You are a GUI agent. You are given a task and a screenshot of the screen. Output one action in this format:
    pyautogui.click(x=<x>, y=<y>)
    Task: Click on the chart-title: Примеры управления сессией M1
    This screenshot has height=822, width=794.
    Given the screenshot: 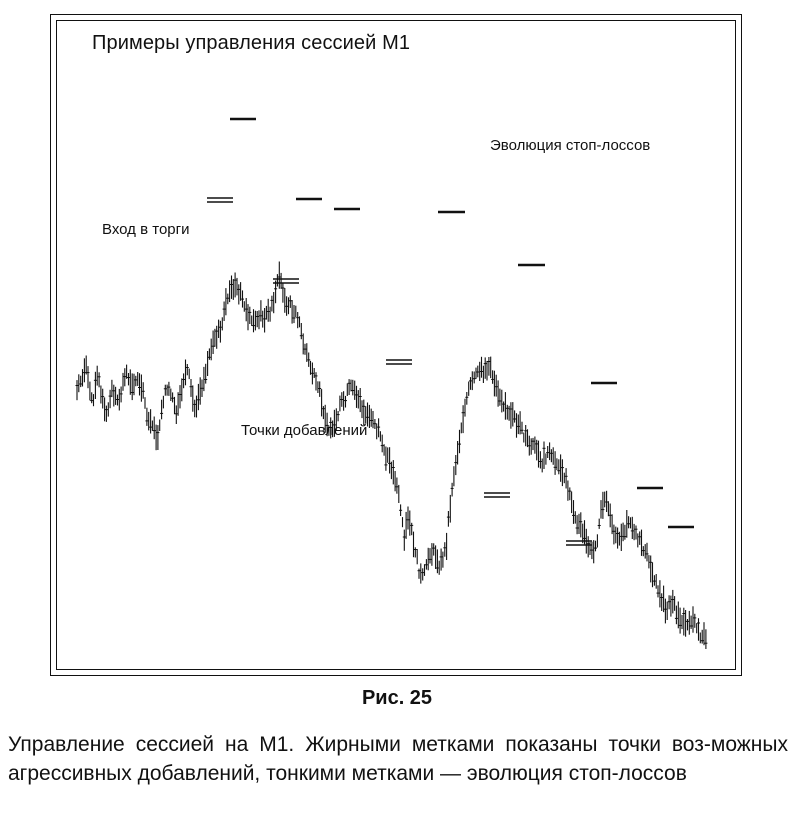 What is the action you would take?
    pyautogui.click(x=251, y=43)
    